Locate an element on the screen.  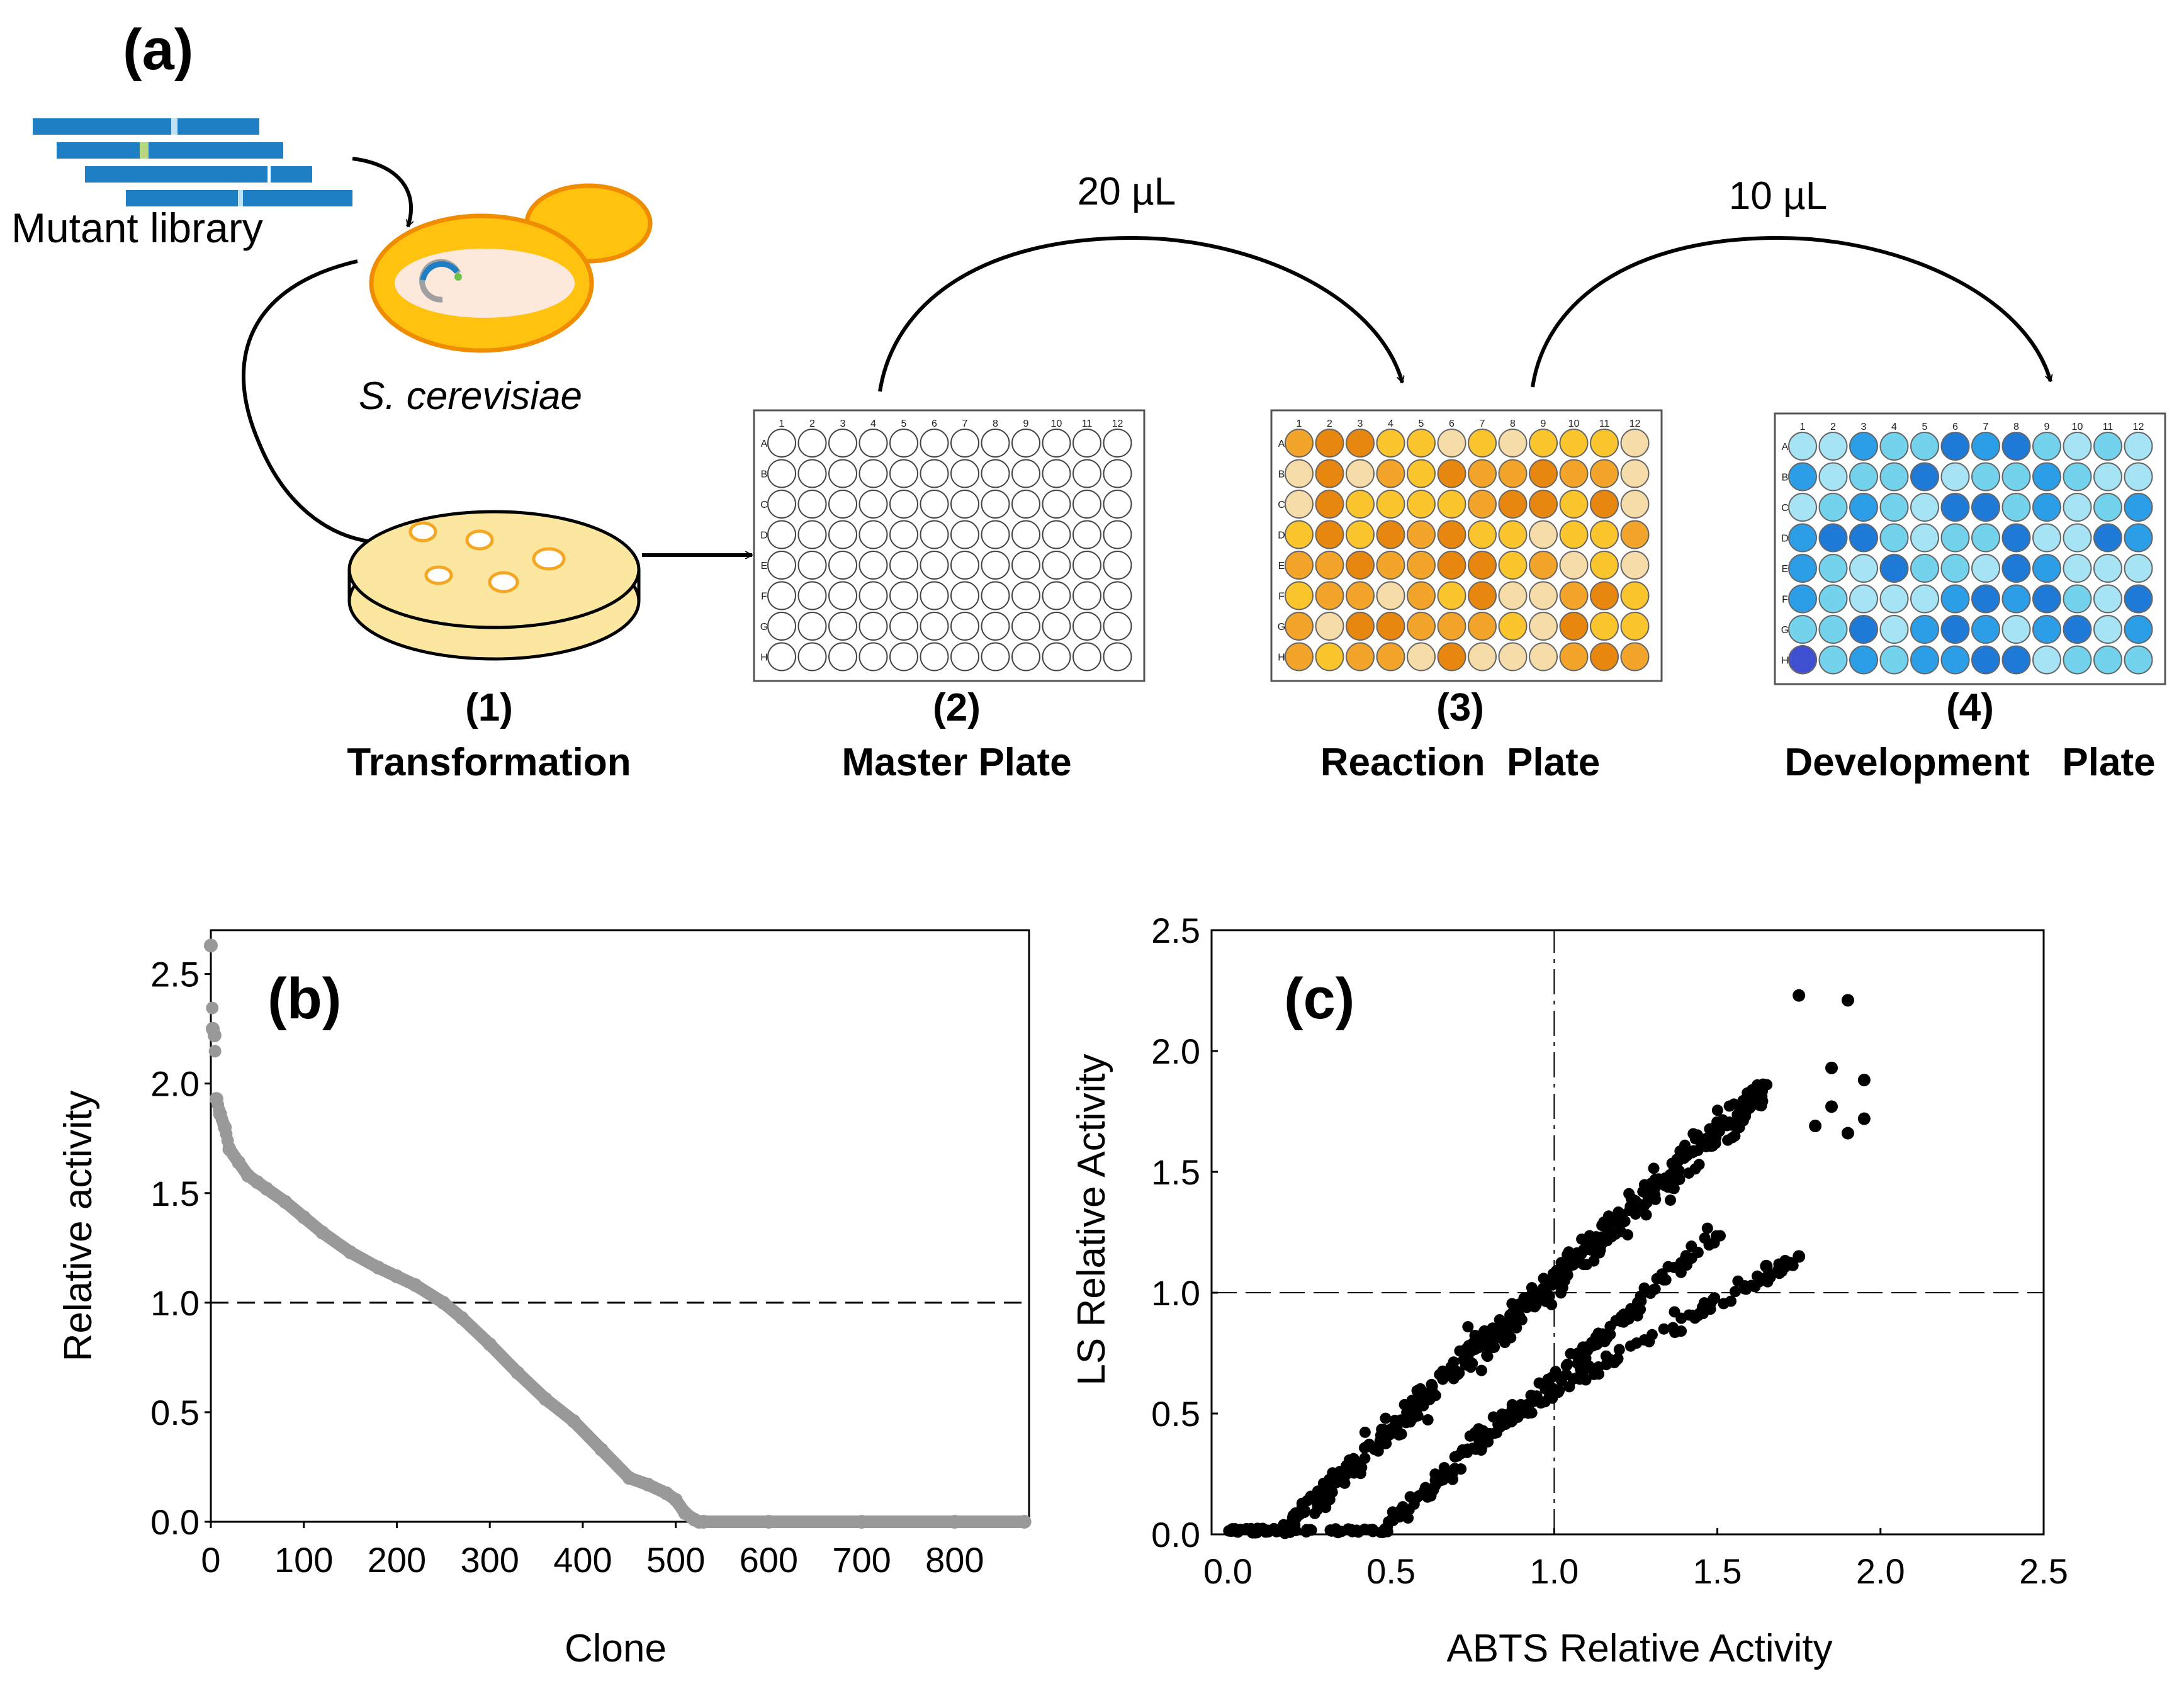
plate-column-label: 2 is located at coordinates (812, 424).